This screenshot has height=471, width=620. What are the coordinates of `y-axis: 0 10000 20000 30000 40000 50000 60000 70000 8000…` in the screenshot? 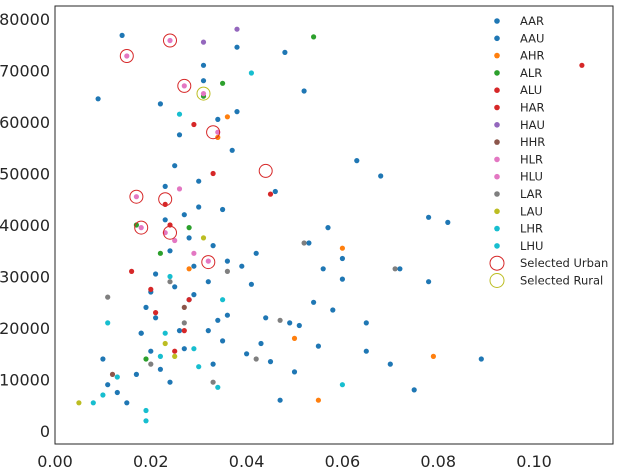 It's located at (25, 225).